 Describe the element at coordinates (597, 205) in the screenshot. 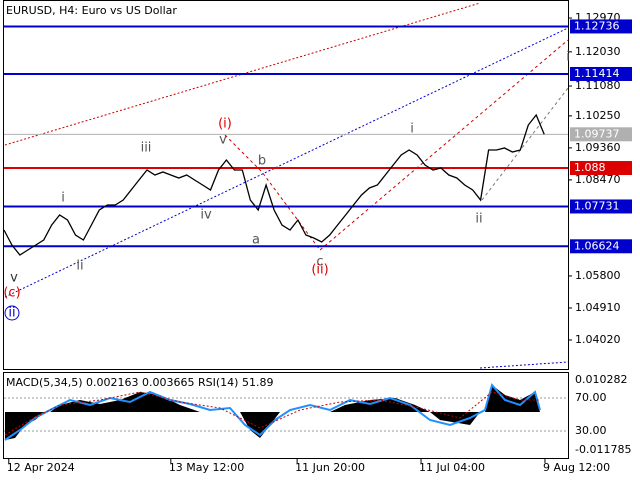

I see `level-label: 1.07731` at that location.